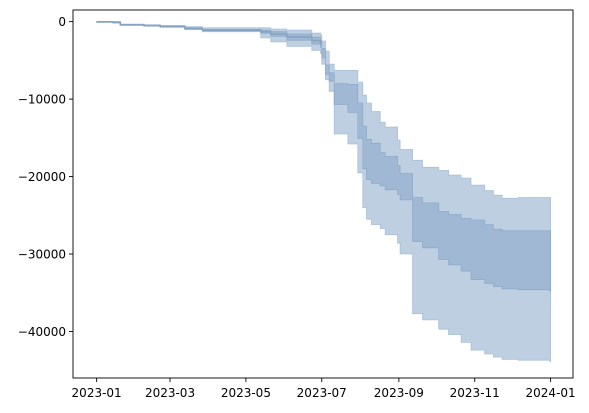 The image size is (589, 413). Describe the element at coordinates (62, 22) in the screenshot. I see `y-tick-label: 0` at that location.